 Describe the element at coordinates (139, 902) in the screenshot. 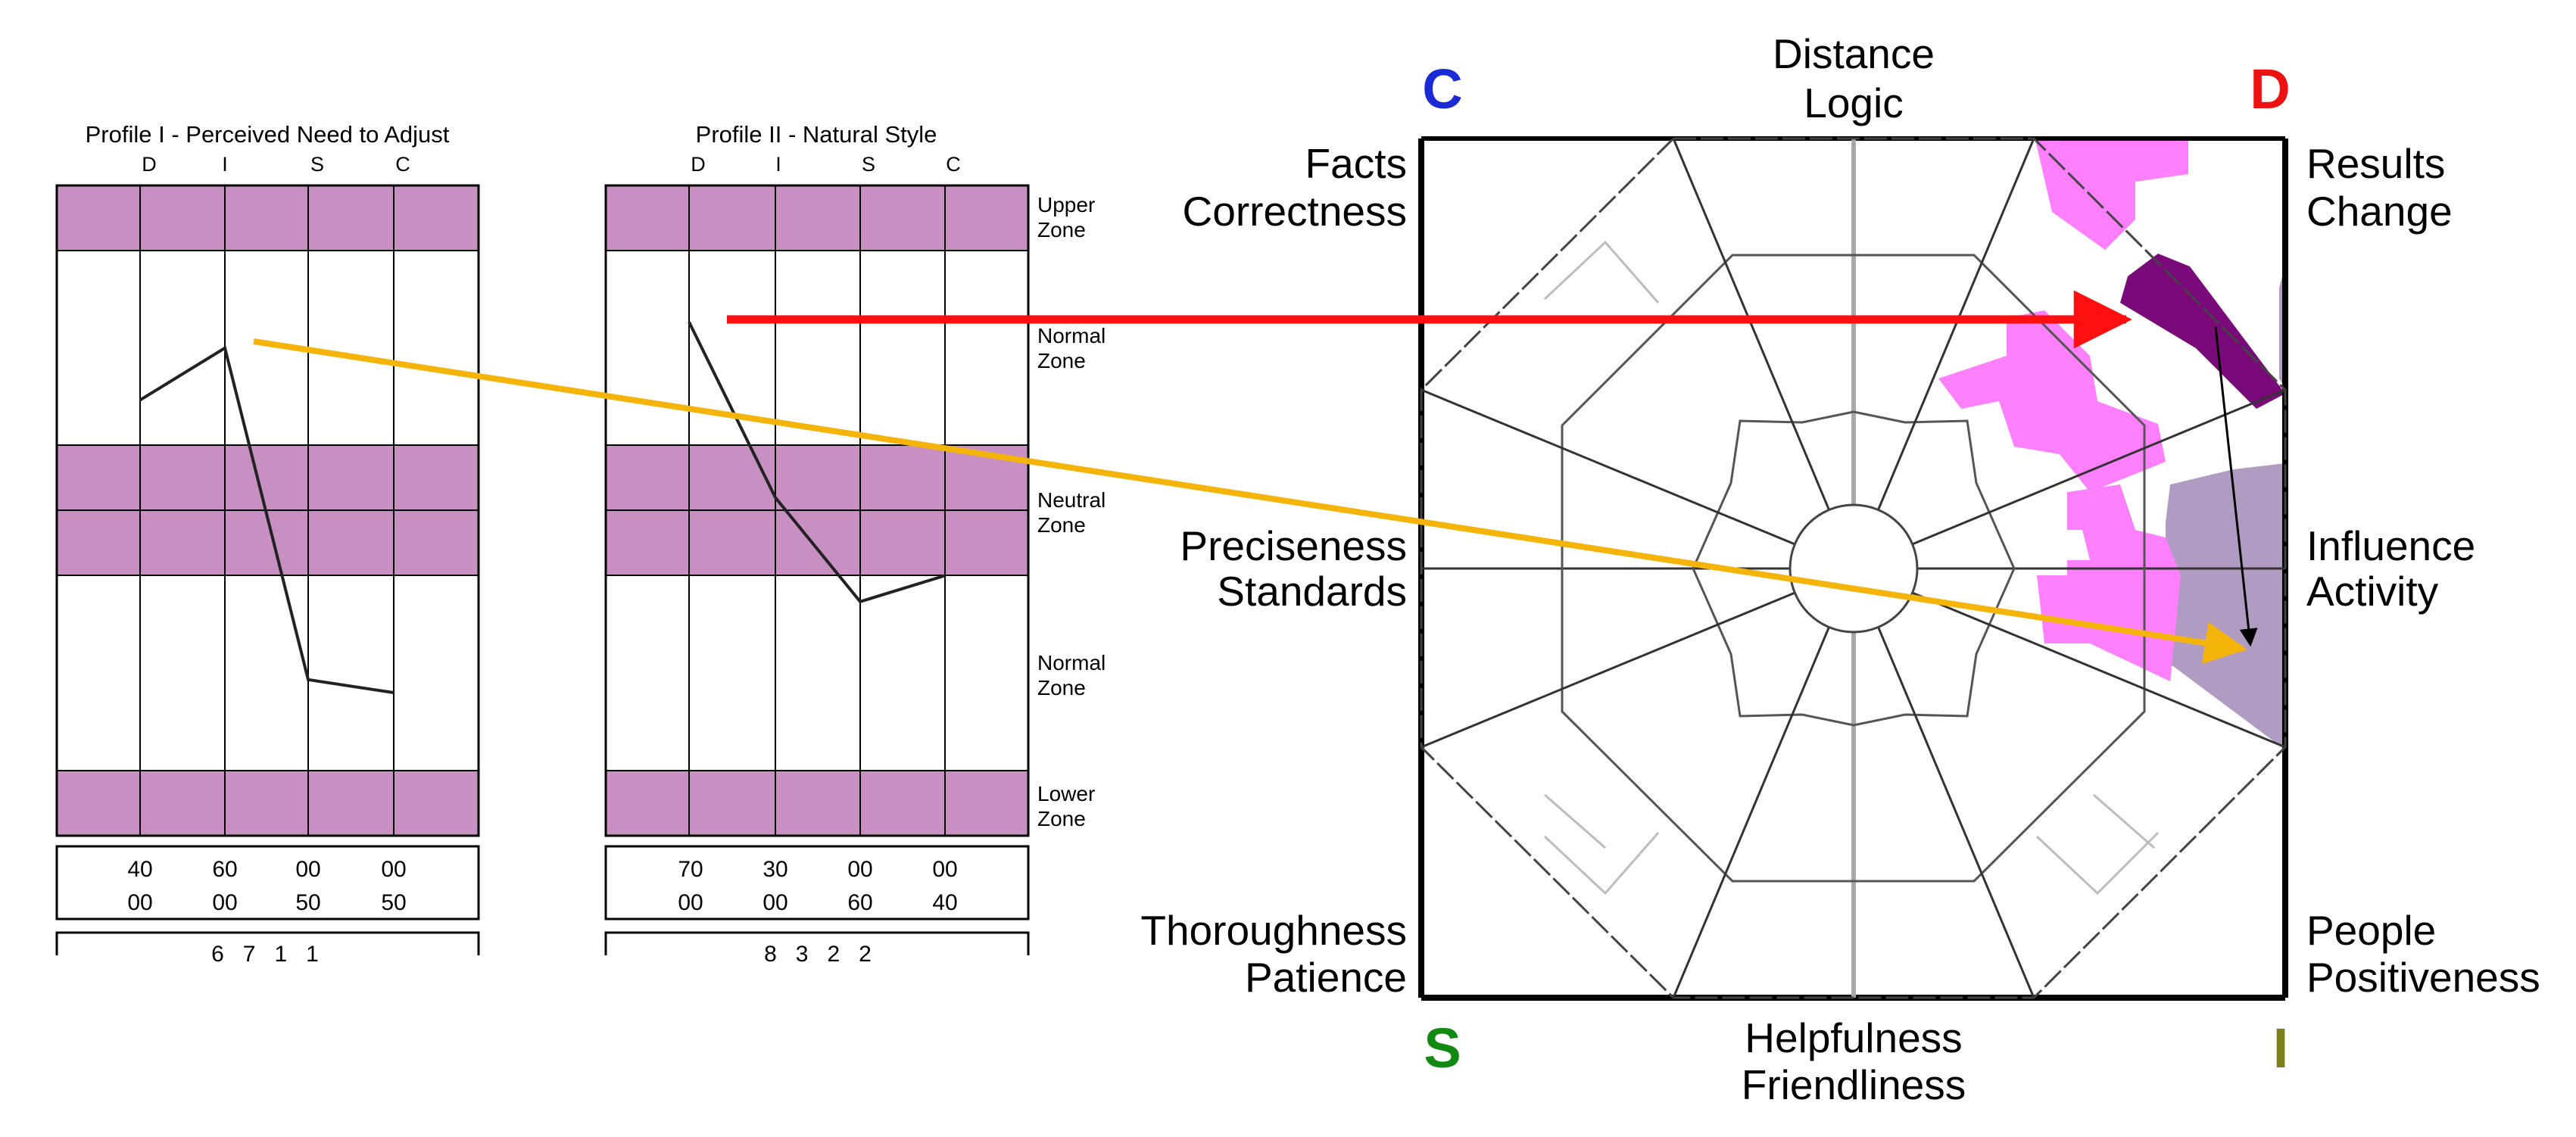

I see `profile-1-val-d2: 00` at that location.